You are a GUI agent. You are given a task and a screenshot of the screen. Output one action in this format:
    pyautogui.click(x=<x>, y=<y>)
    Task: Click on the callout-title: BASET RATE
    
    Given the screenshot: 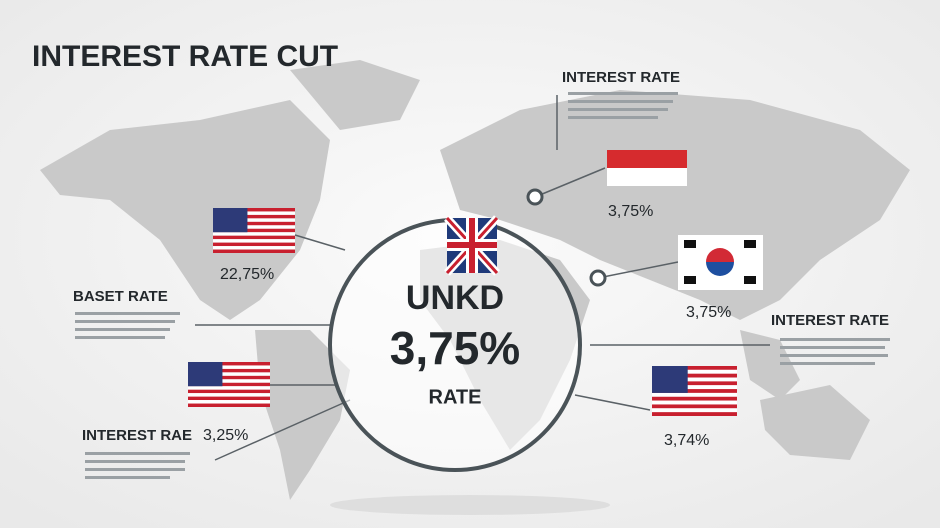 What is the action you would take?
    pyautogui.click(x=120, y=296)
    